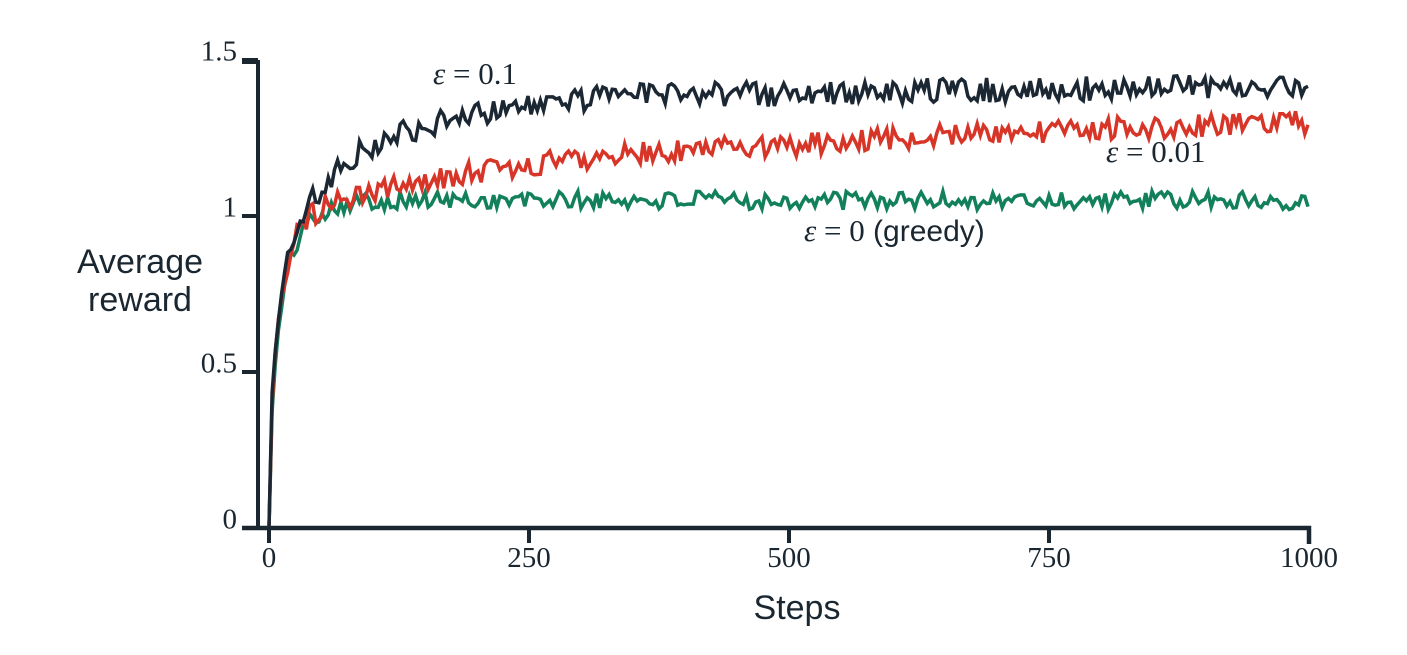 This screenshot has width=1407, height=655. I want to click on annotation-eps-0.01: ε = 0.01, so click(1155, 152).